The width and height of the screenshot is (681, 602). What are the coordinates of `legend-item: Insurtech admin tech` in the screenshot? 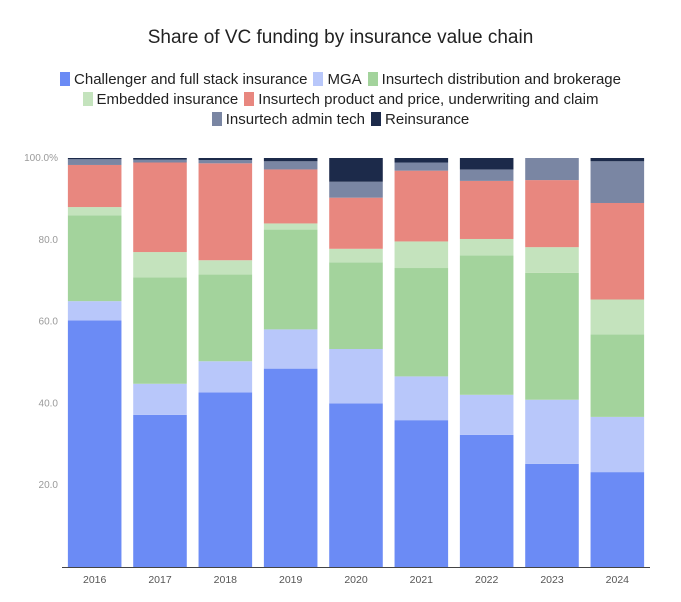 It's located at (288, 120).